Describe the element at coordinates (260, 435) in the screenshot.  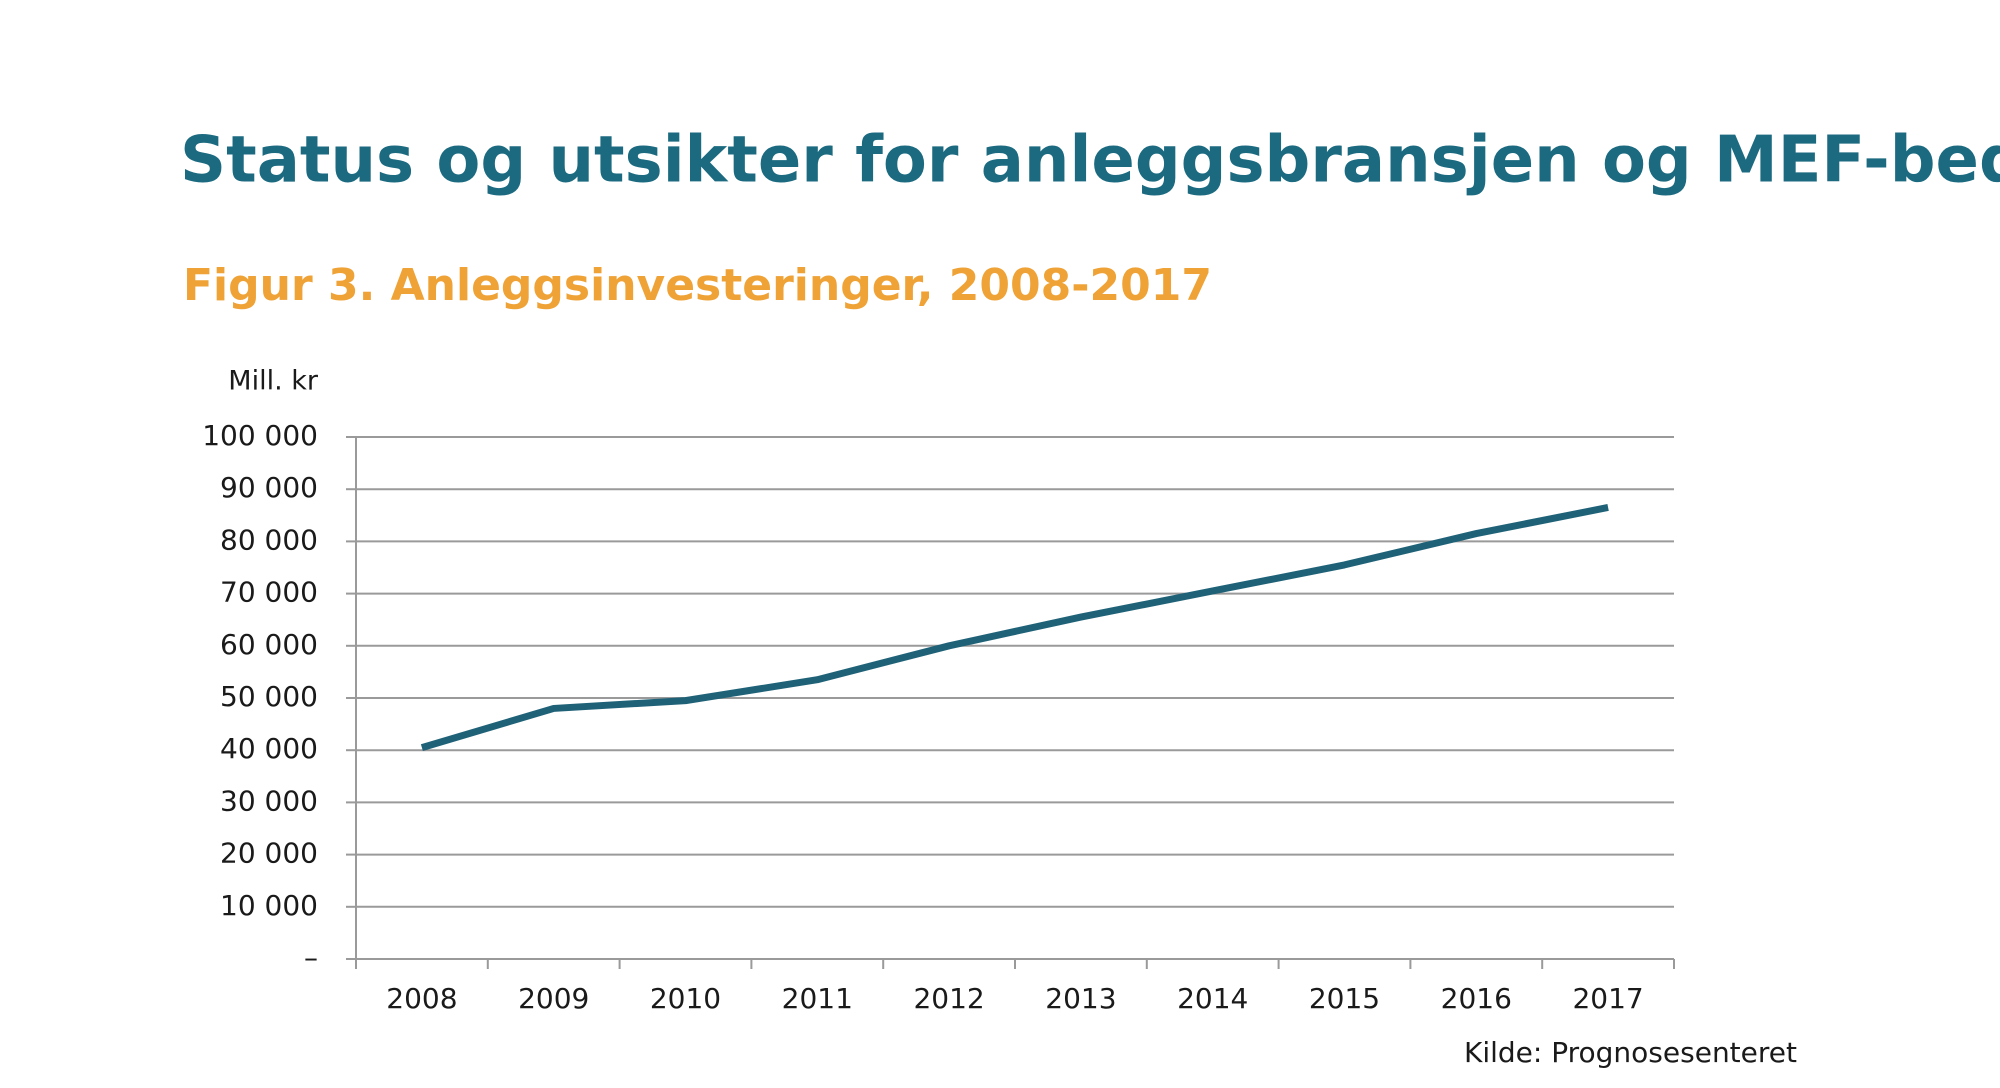
I see `y-tick-label: 100 000` at that location.